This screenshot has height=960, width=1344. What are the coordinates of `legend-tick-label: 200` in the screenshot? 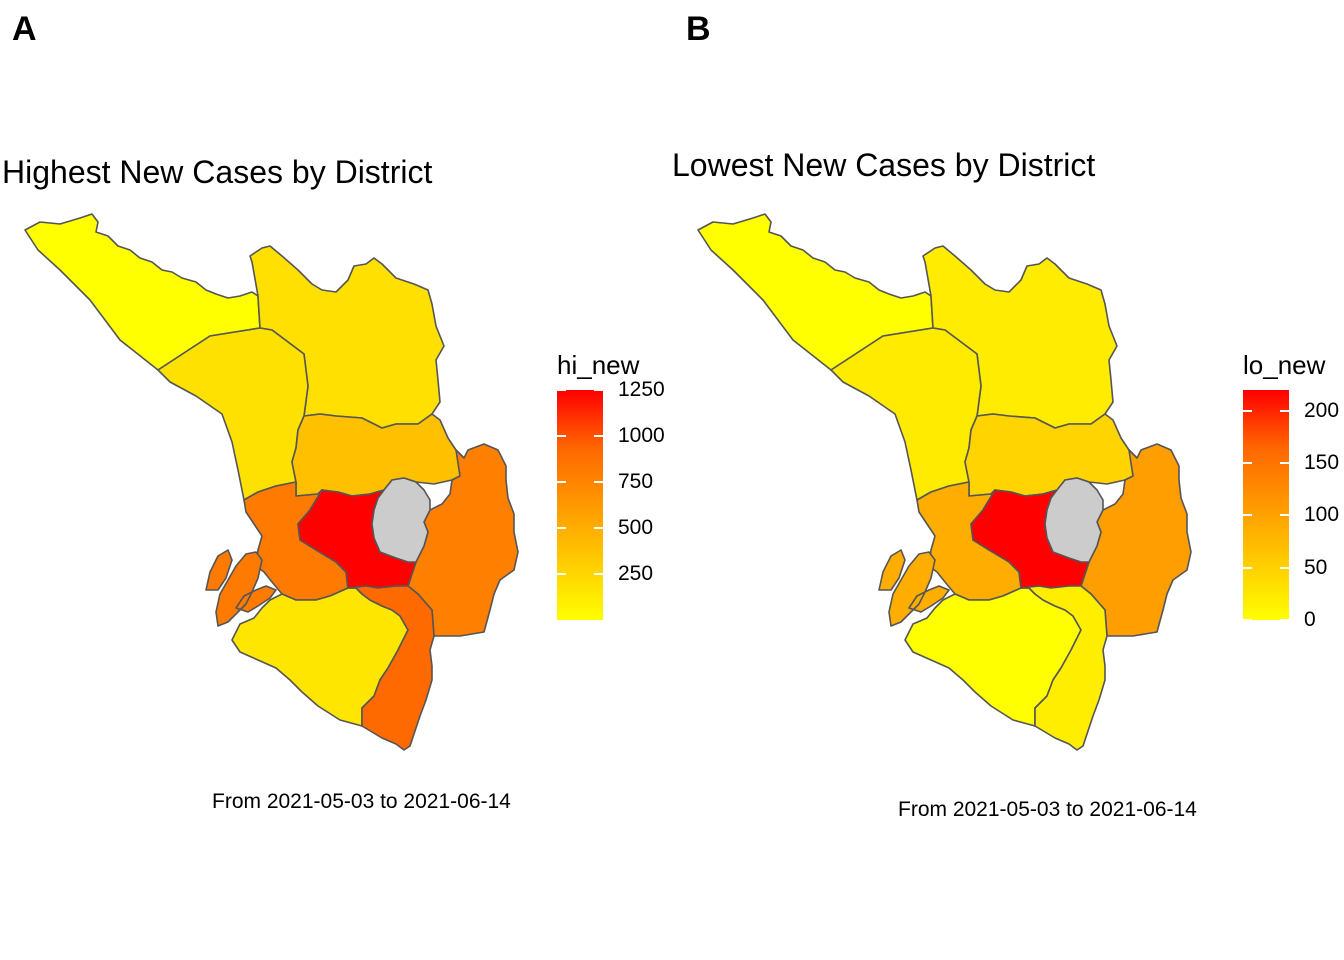 It's located at (1322, 410).